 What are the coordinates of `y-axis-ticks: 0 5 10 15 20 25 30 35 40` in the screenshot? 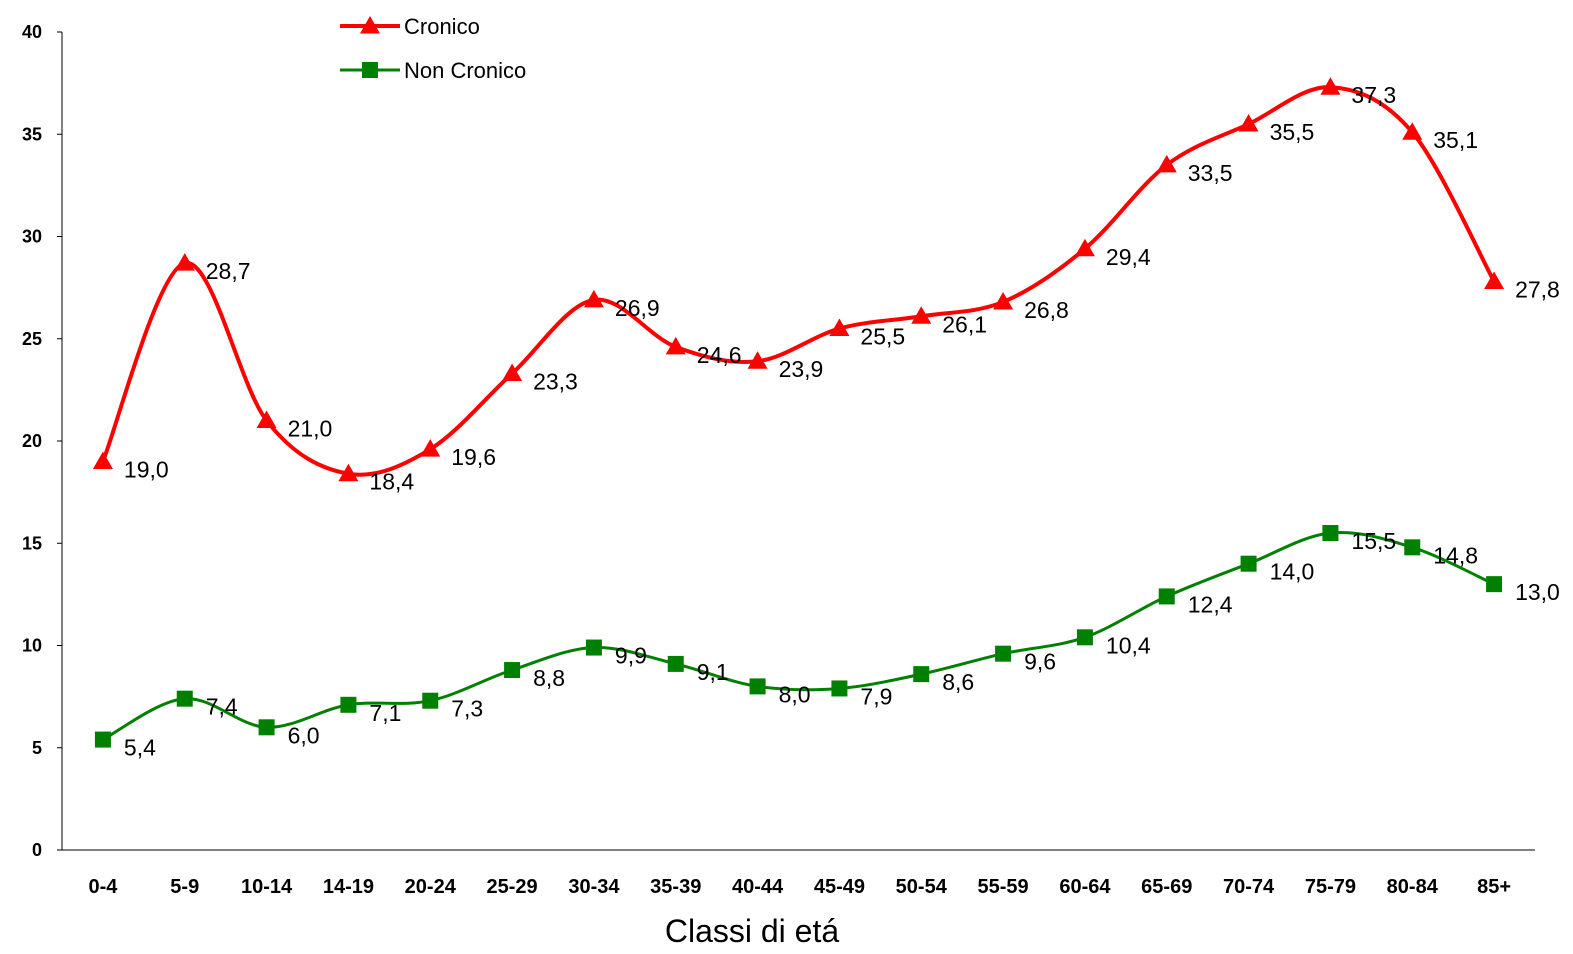 It's located at (42, 441).